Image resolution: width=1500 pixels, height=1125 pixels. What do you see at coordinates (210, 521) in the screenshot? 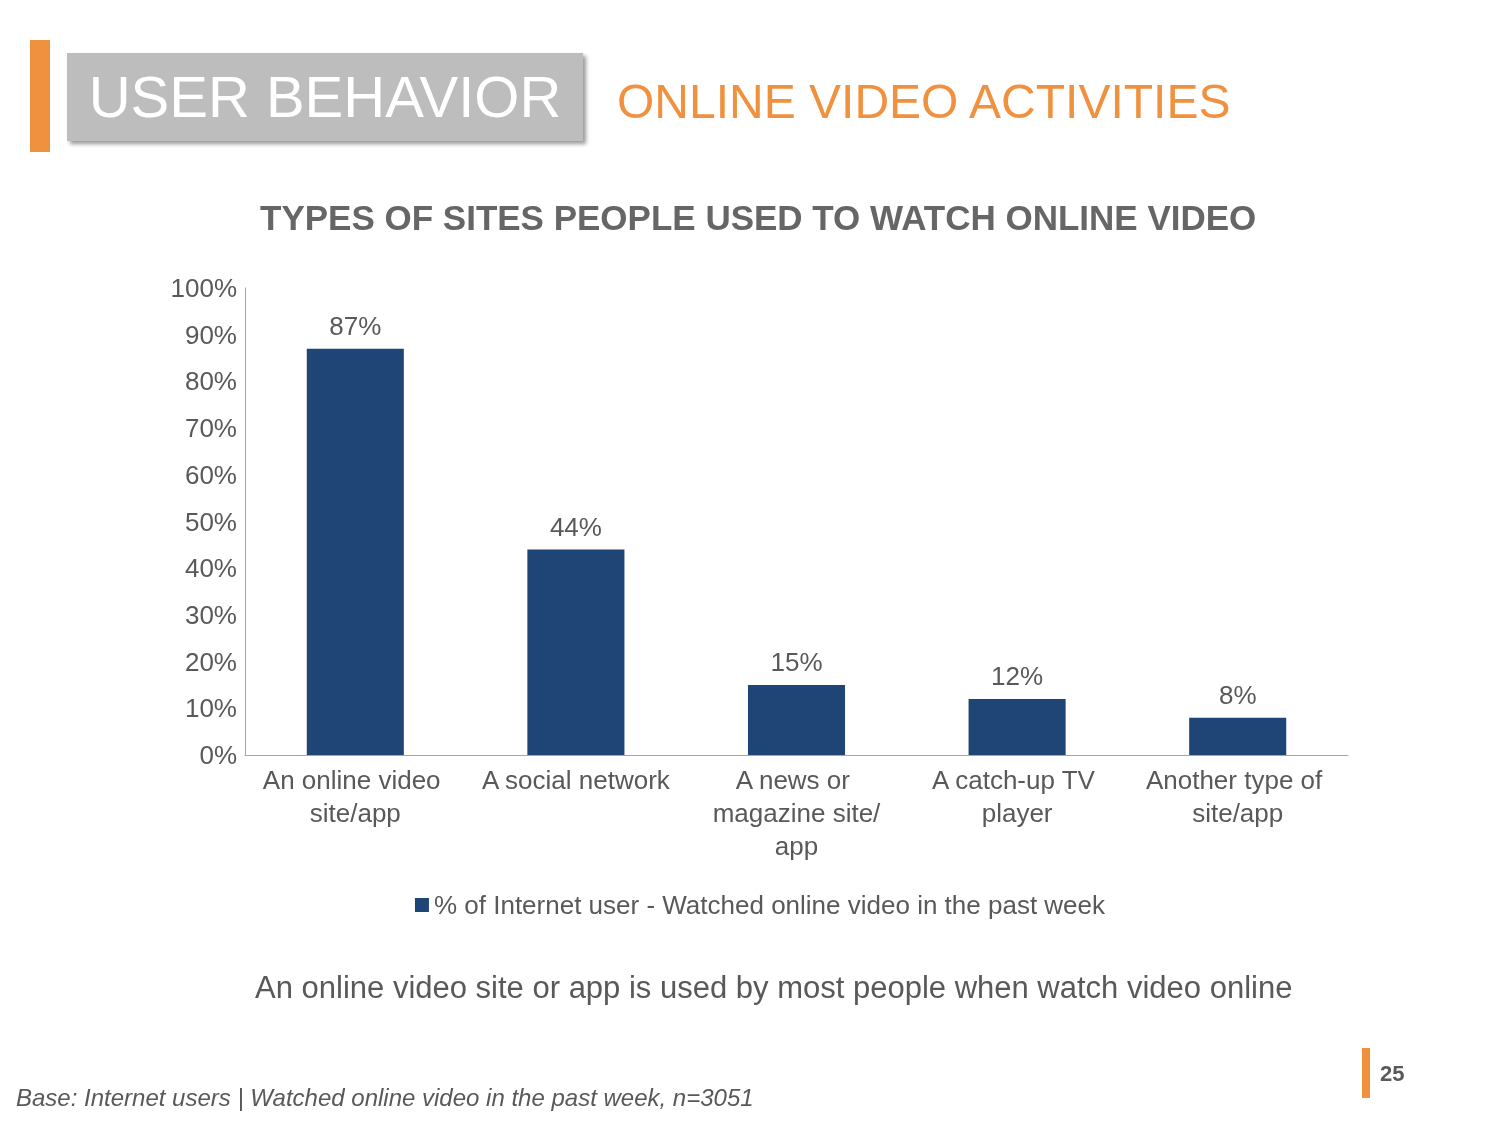
I see `y-tick-label: 50%` at bounding box center [210, 521].